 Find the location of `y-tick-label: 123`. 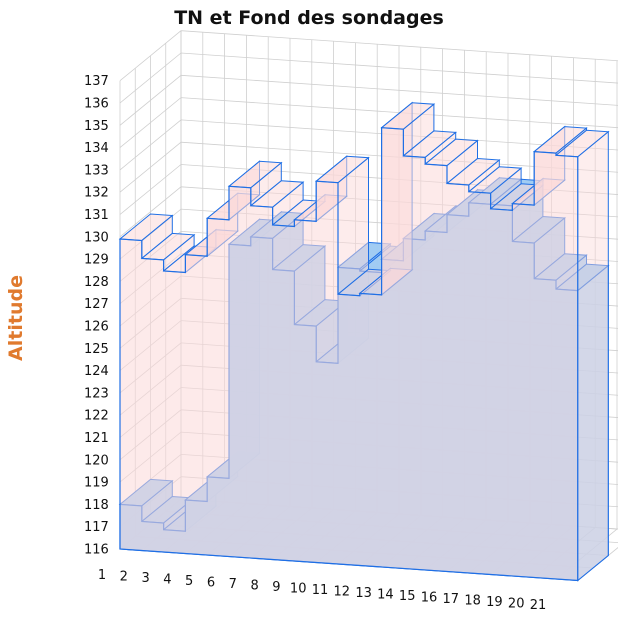

y-tick-label: 123 is located at coordinates (96, 393).